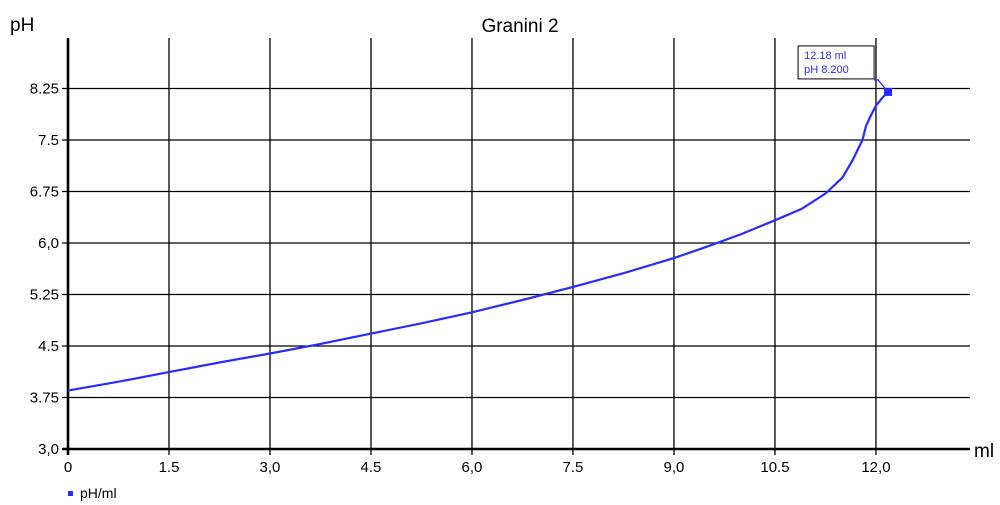 The image size is (1000, 505). I want to click on annotation-ph: pH 8.200, so click(826, 70).